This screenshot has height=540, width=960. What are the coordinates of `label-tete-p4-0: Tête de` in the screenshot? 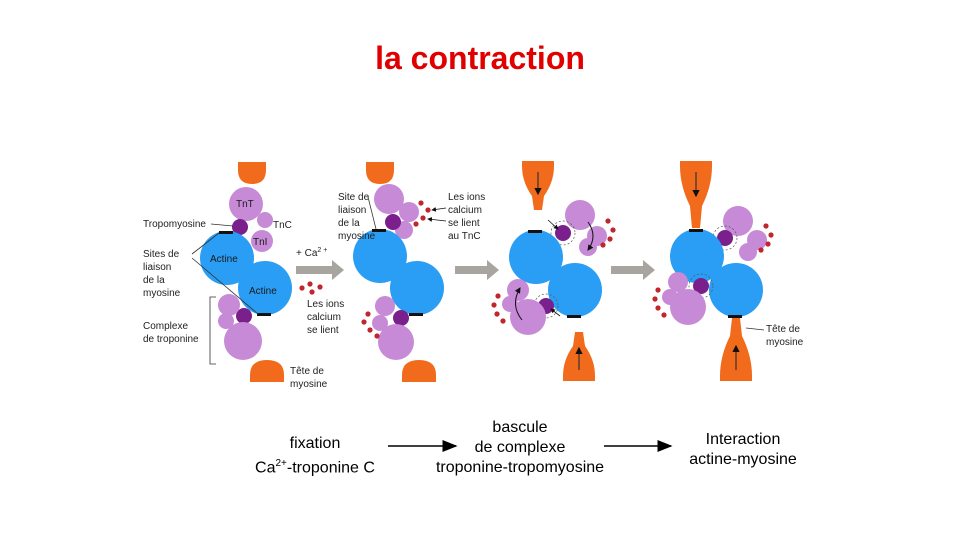 It's located at (783, 329).